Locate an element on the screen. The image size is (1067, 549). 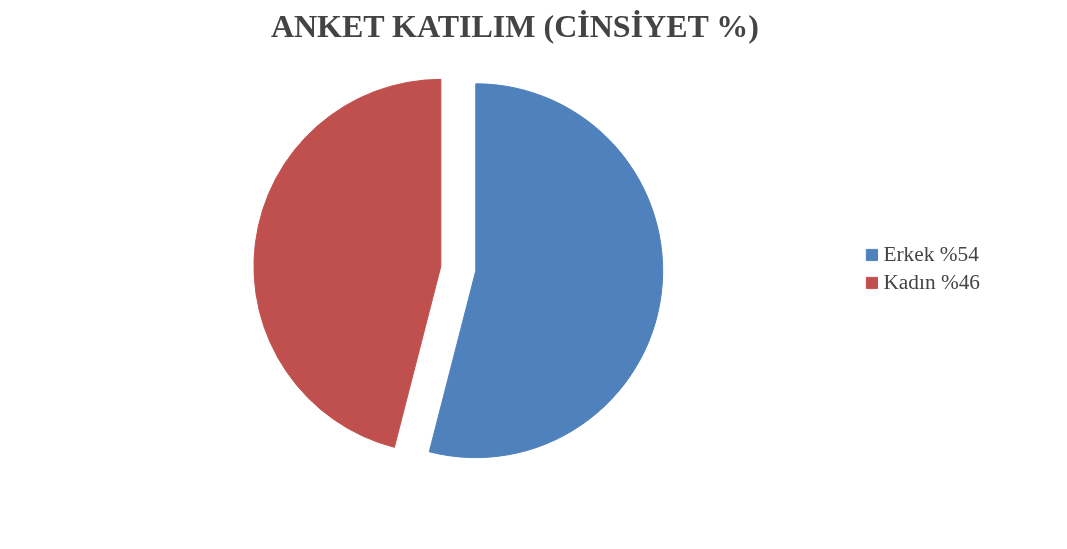
legend-label: Erkek %54 is located at coordinates (931, 254).